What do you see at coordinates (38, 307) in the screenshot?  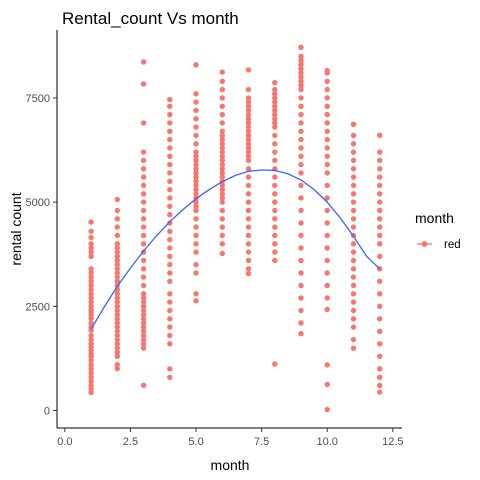 I see `y-tick-label: 2500` at bounding box center [38, 307].